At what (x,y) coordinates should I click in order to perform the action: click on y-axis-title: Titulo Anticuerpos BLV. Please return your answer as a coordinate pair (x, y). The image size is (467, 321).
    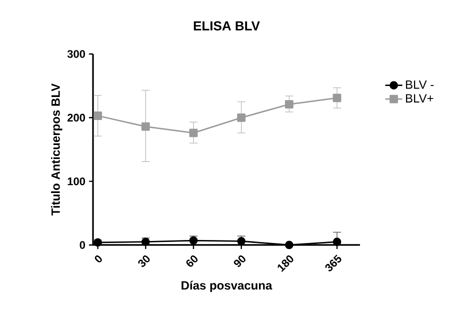
    Looking at the image, I should click on (56, 149).